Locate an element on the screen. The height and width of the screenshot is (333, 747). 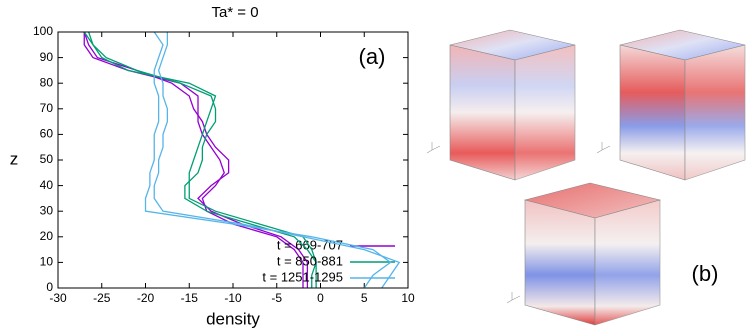
y-tick-label: 100 is located at coordinates (43, 31).